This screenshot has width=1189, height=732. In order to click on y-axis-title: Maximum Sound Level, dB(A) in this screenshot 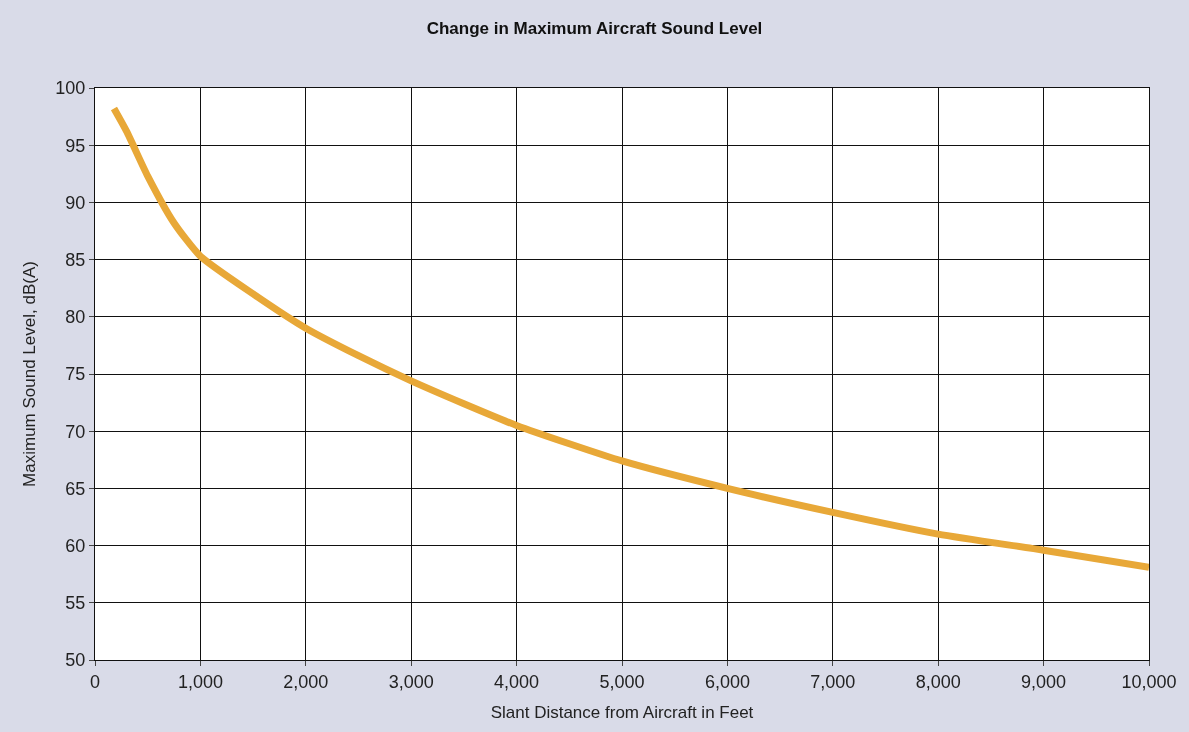, I will do `click(29, 374)`.